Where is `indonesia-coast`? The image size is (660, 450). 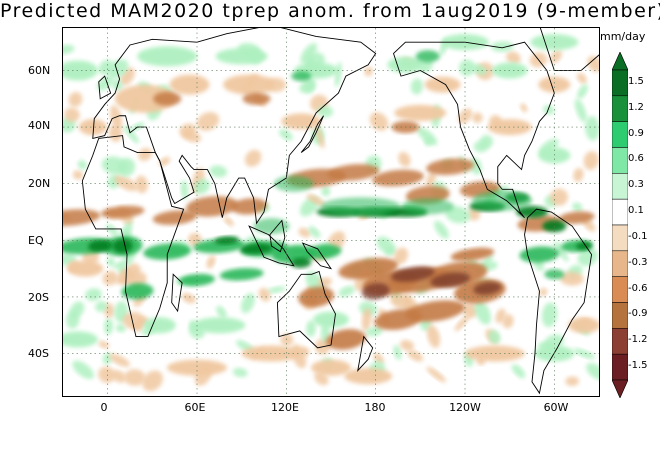
indonesia-coast is located at coordinates (271, 246).